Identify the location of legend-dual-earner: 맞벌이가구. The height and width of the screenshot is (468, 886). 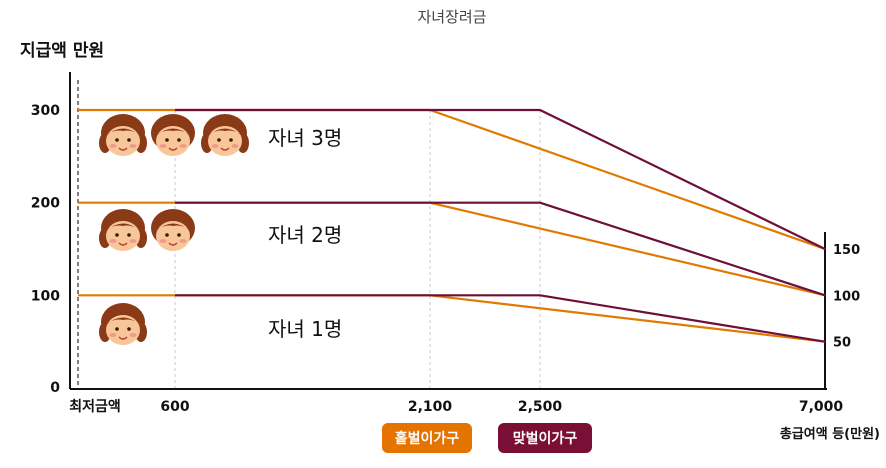
(545, 438).